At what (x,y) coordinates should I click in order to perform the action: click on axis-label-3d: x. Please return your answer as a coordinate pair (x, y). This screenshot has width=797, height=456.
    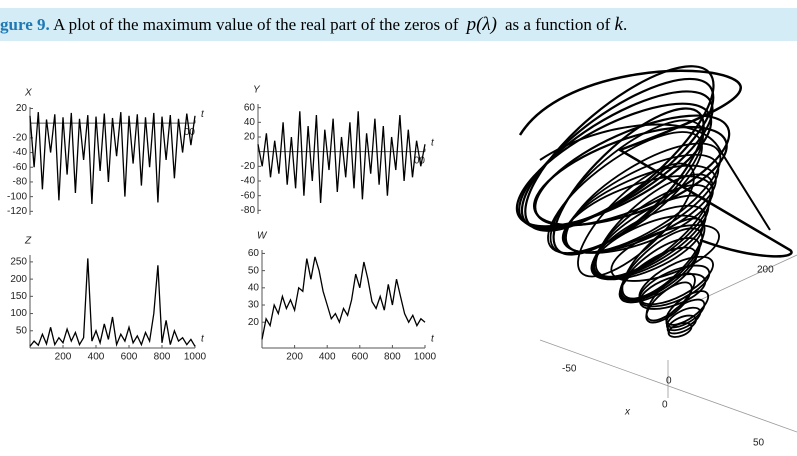
    Looking at the image, I should click on (627, 412).